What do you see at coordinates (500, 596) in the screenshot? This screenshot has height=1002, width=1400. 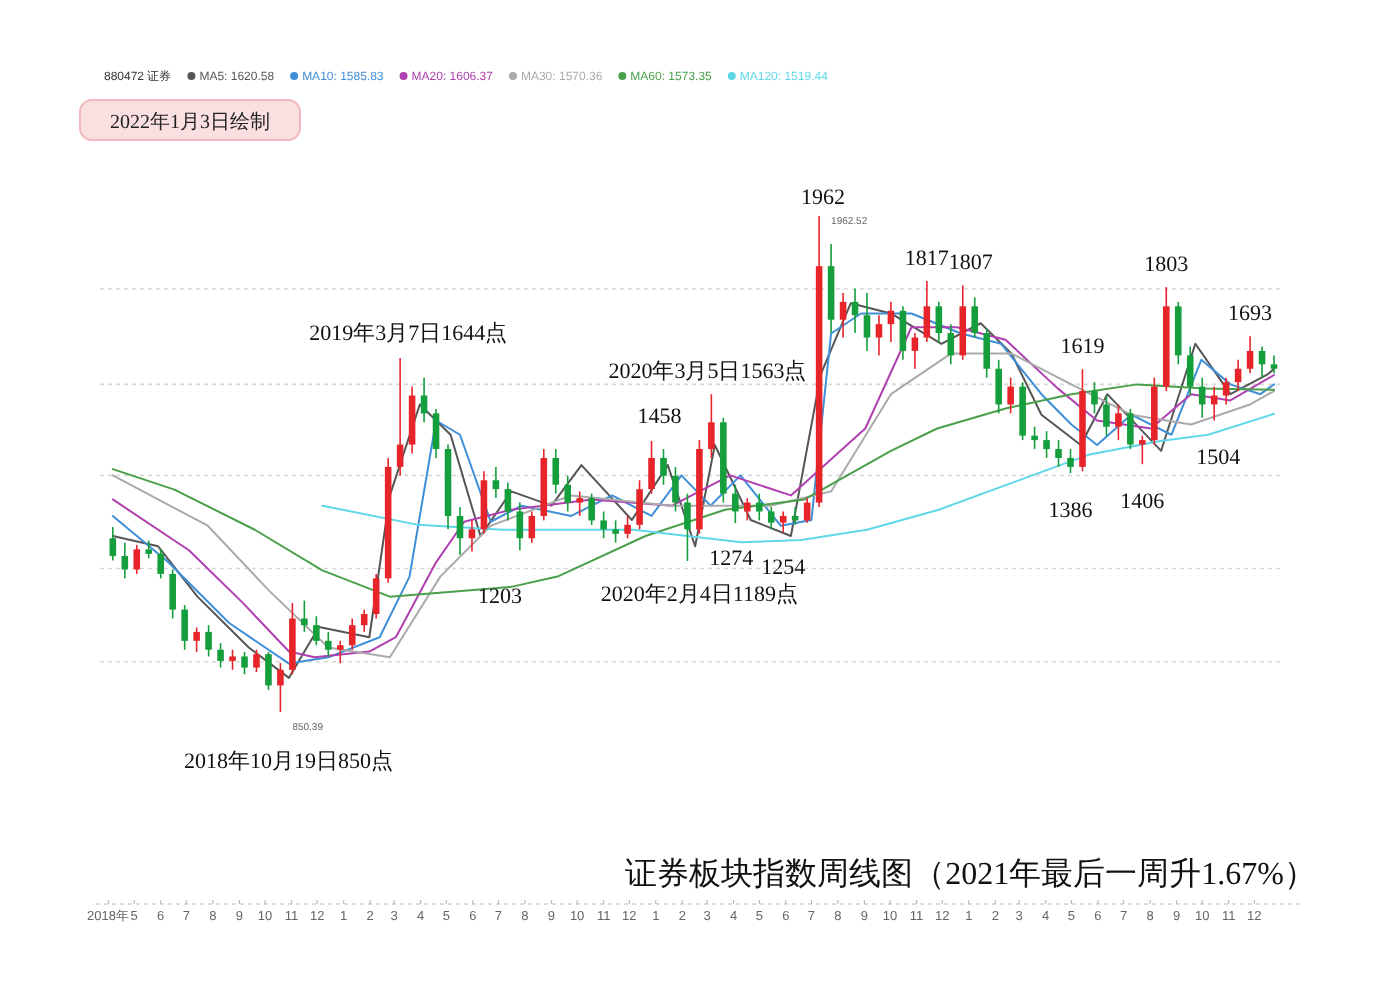 I see `annotation: 1203` at bounding box center [500, 596].